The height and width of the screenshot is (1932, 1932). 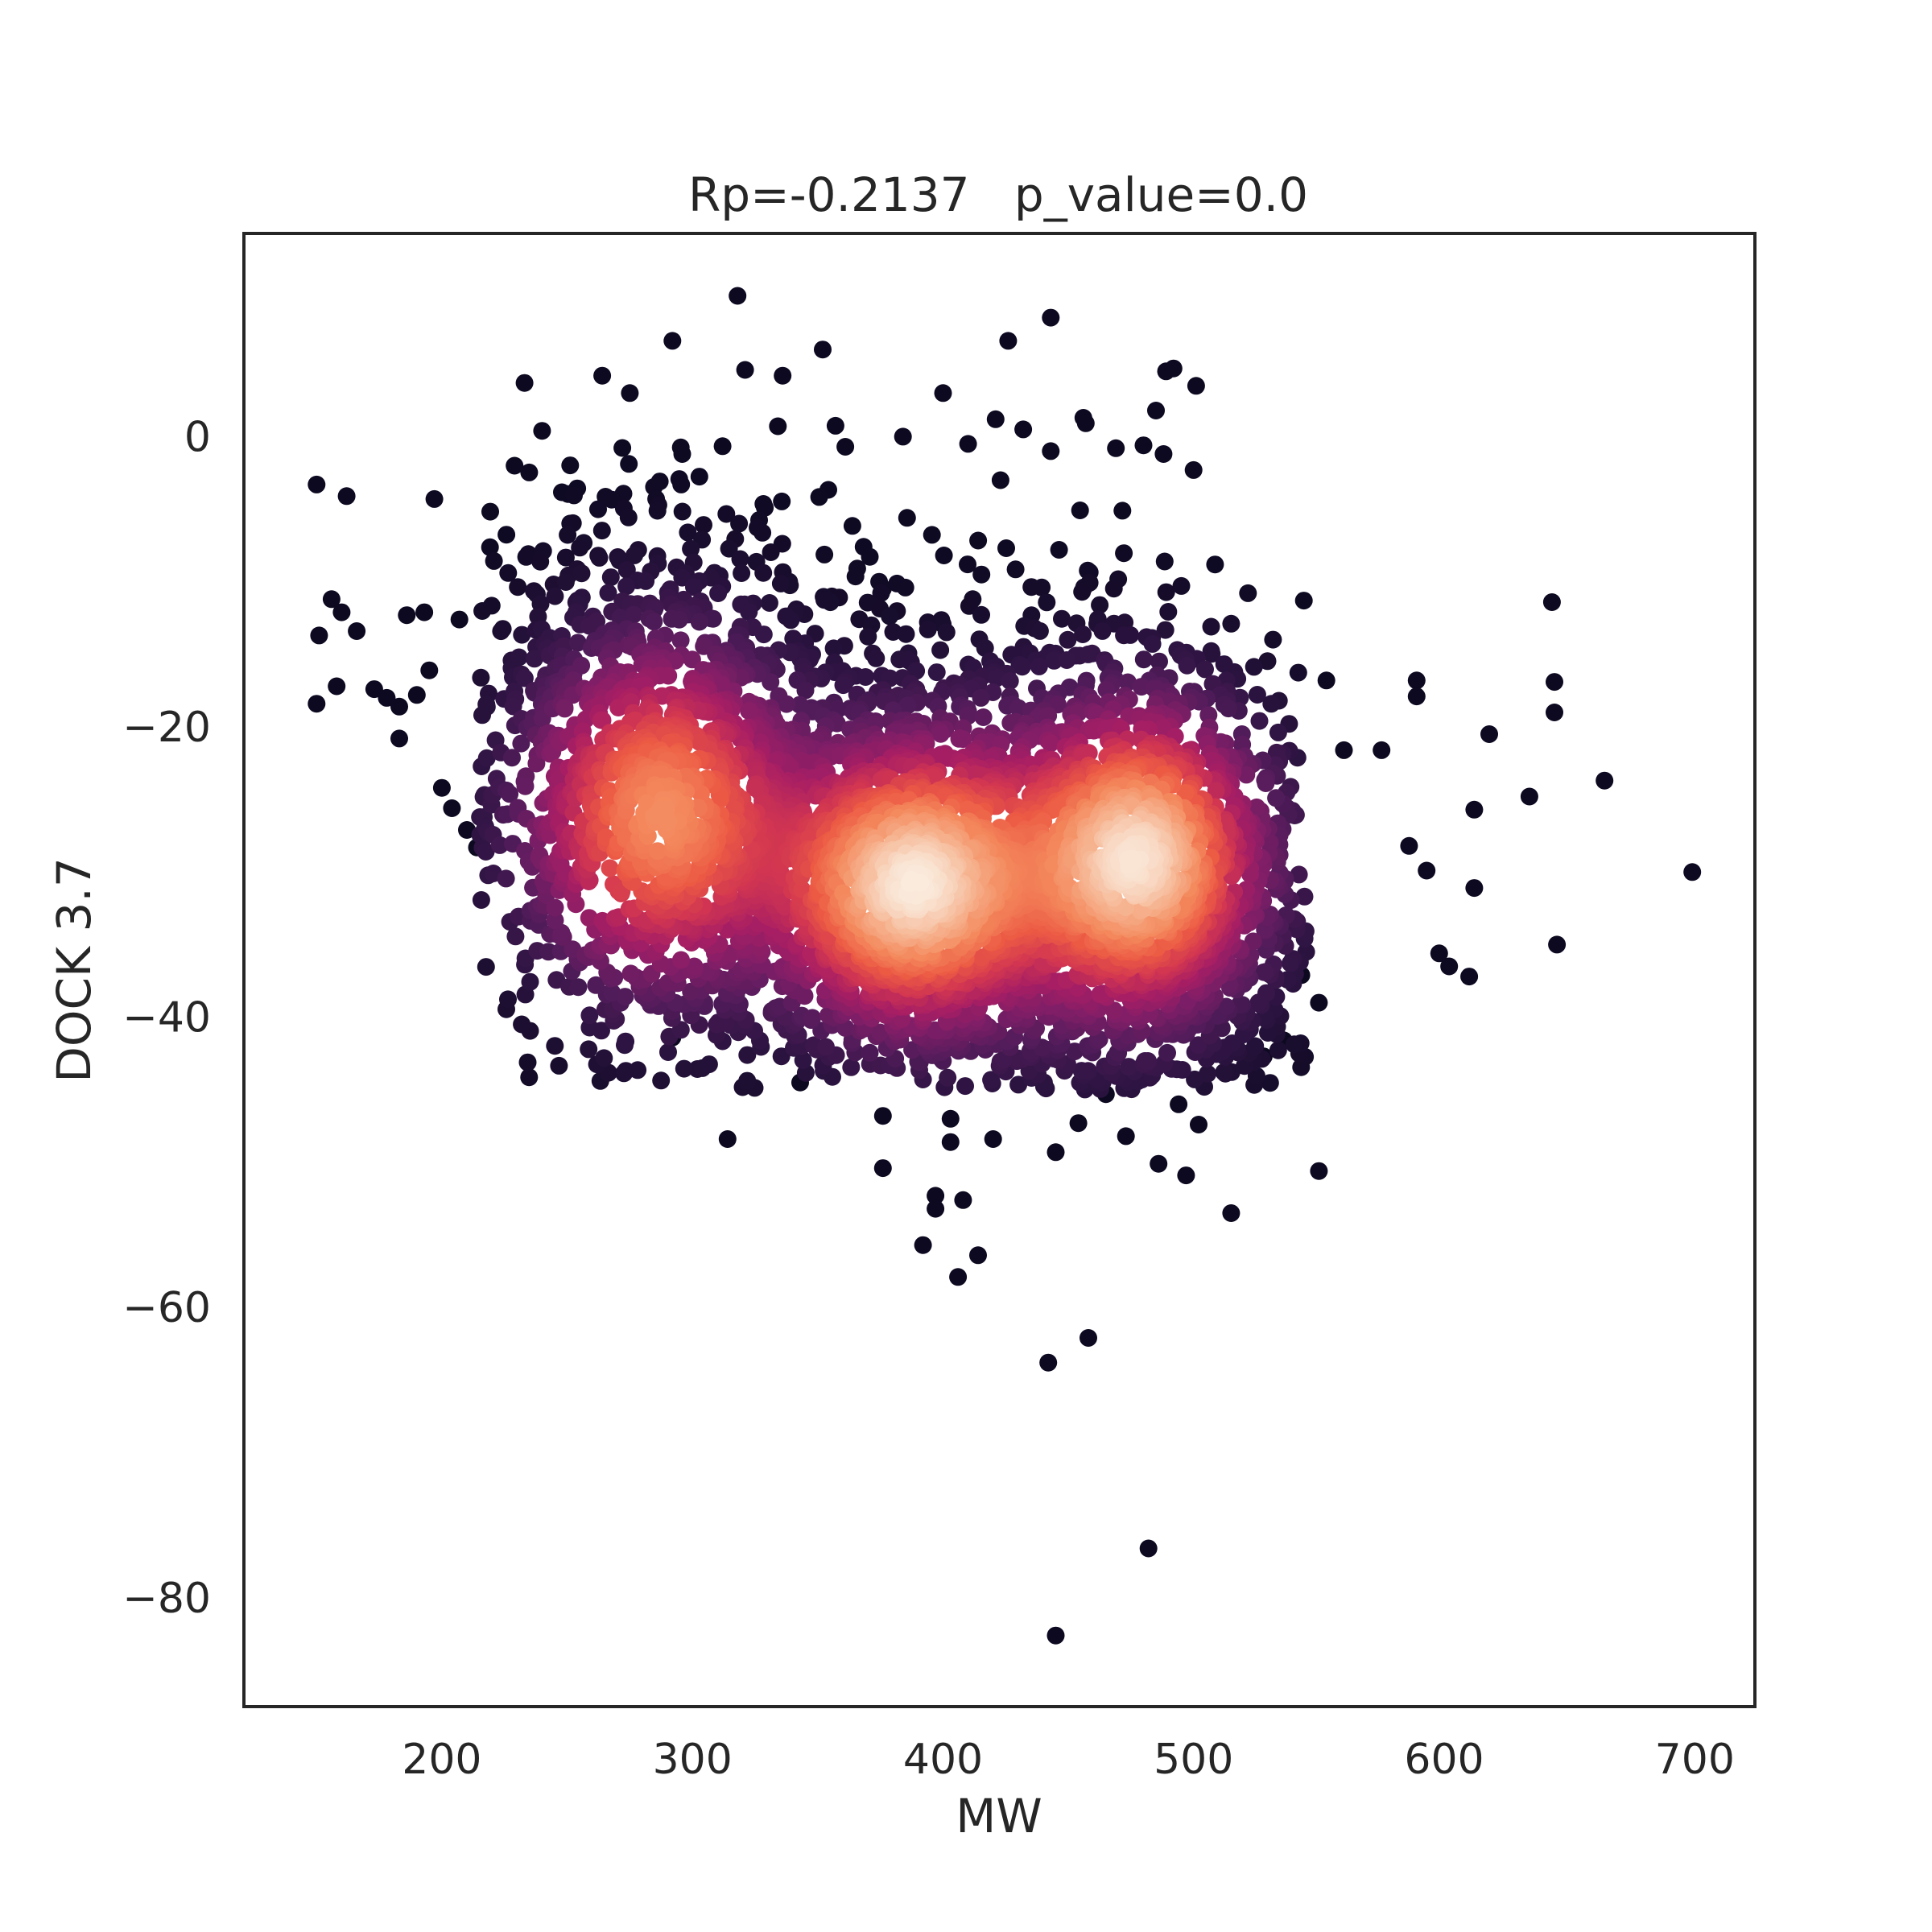 I want to click on x-tick-label: 500, so click(x=1193, y=1760).